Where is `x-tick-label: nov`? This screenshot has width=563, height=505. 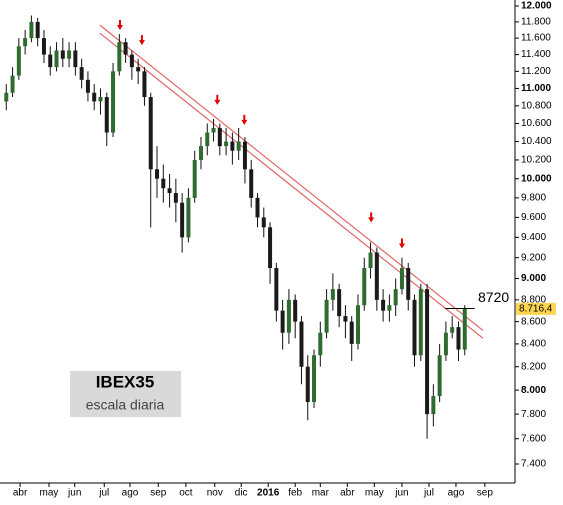
x-tick-label: nov is located at coordinates (215, 493).